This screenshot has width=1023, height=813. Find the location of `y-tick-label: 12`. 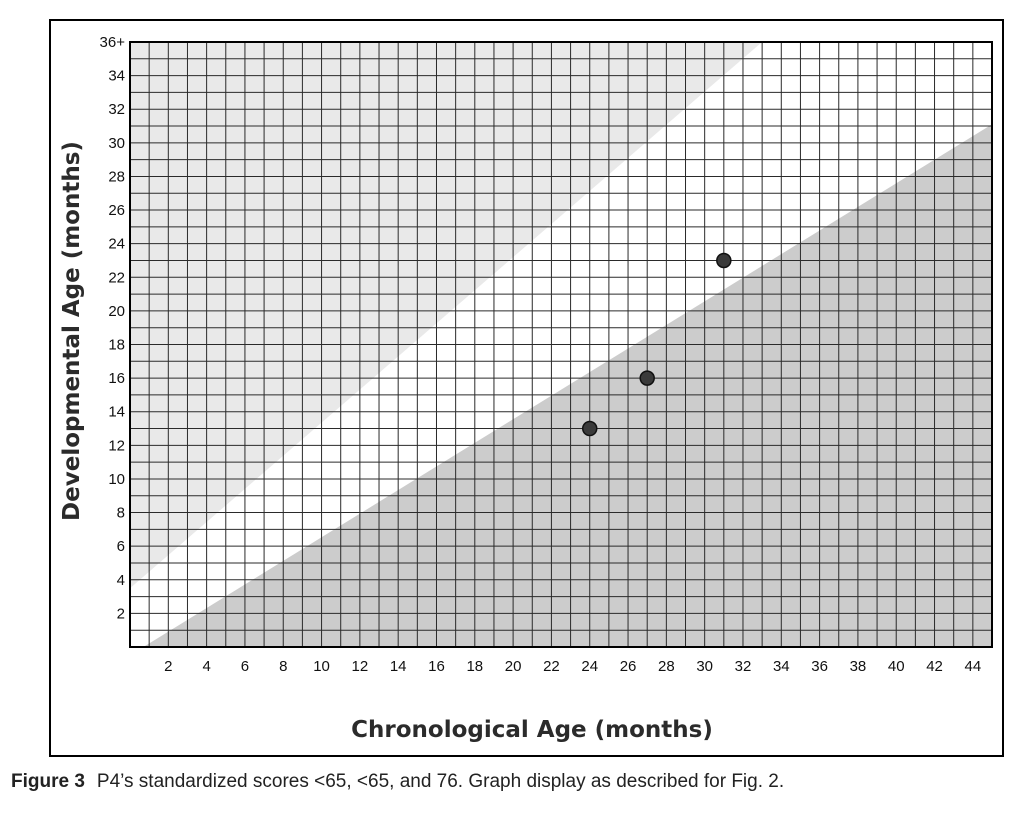

y-tick-label: 12 is located at coordinates (116, 445).